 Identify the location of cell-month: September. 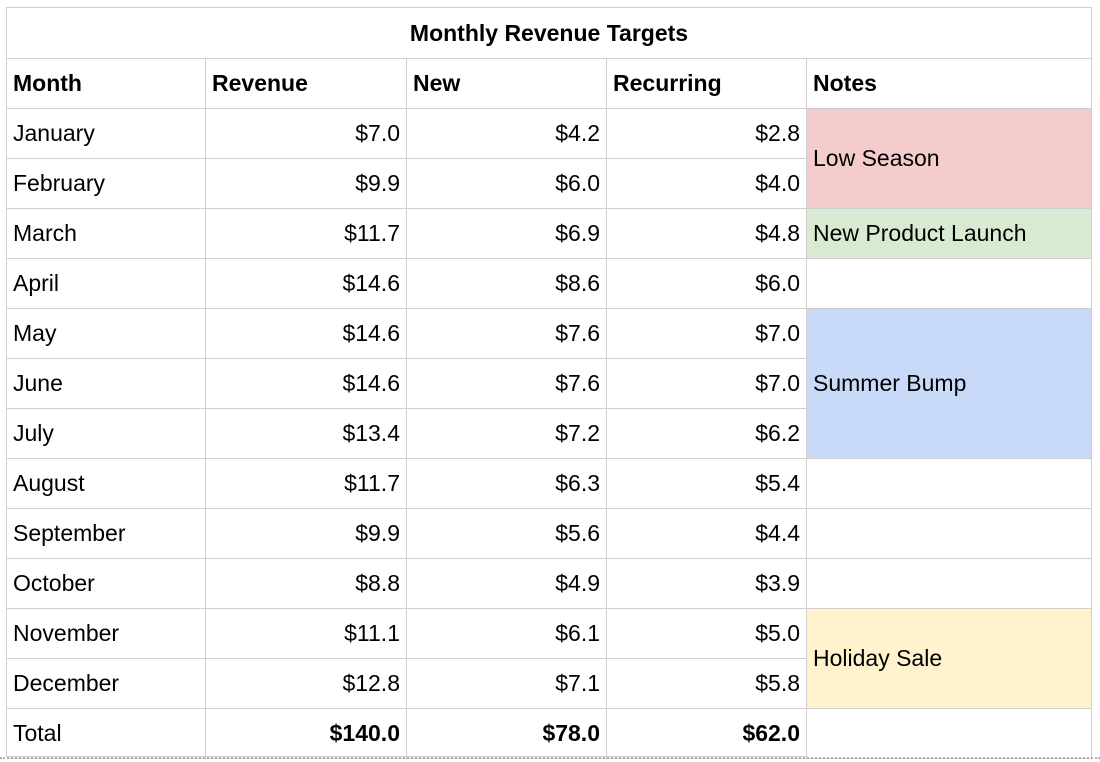
(106, 534).